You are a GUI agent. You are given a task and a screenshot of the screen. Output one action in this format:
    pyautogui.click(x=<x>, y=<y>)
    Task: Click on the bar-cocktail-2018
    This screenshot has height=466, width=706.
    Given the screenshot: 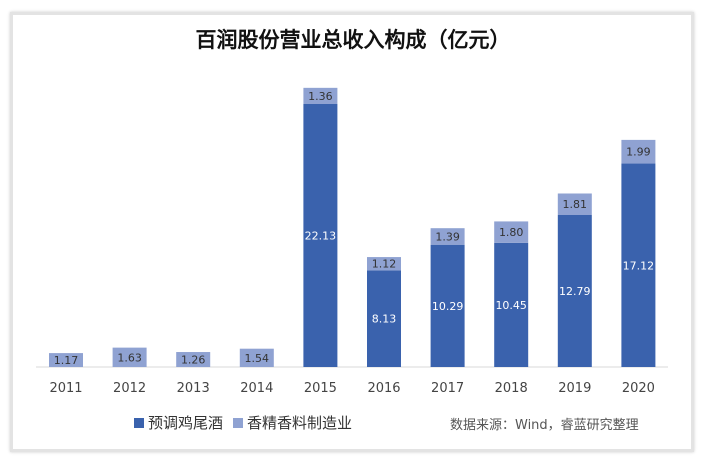 What is the action you would take?
    pyautogui.click(x=511, y=304)
    